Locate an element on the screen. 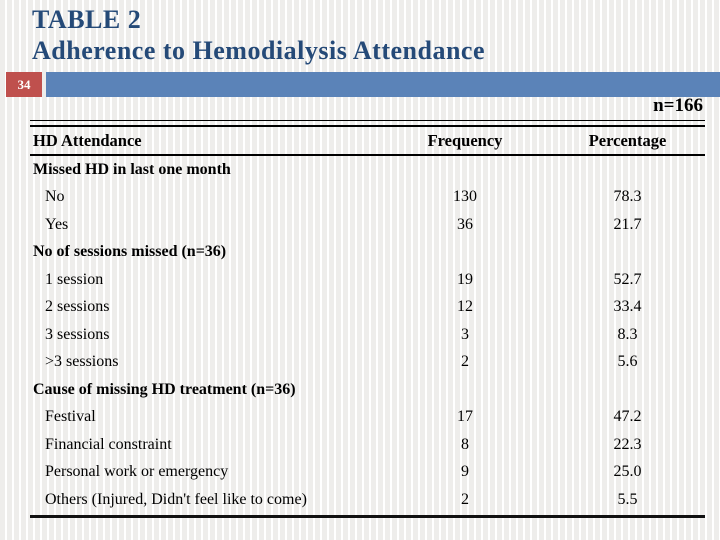 The width and height of the screenshot is (720, 540). row-frequency-value: 17 is located at coordinates (465, 417).